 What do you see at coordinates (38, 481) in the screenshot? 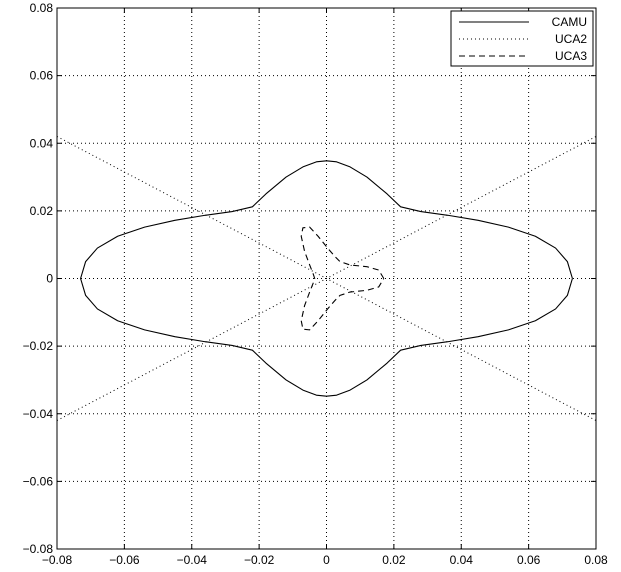
I see `y-tick-label: −0.06` at bounding box center [38, 481].